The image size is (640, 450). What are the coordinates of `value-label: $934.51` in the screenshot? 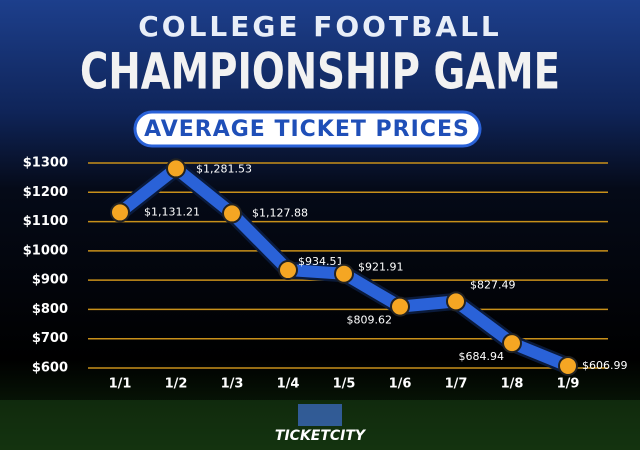 It's located at (321, 261).